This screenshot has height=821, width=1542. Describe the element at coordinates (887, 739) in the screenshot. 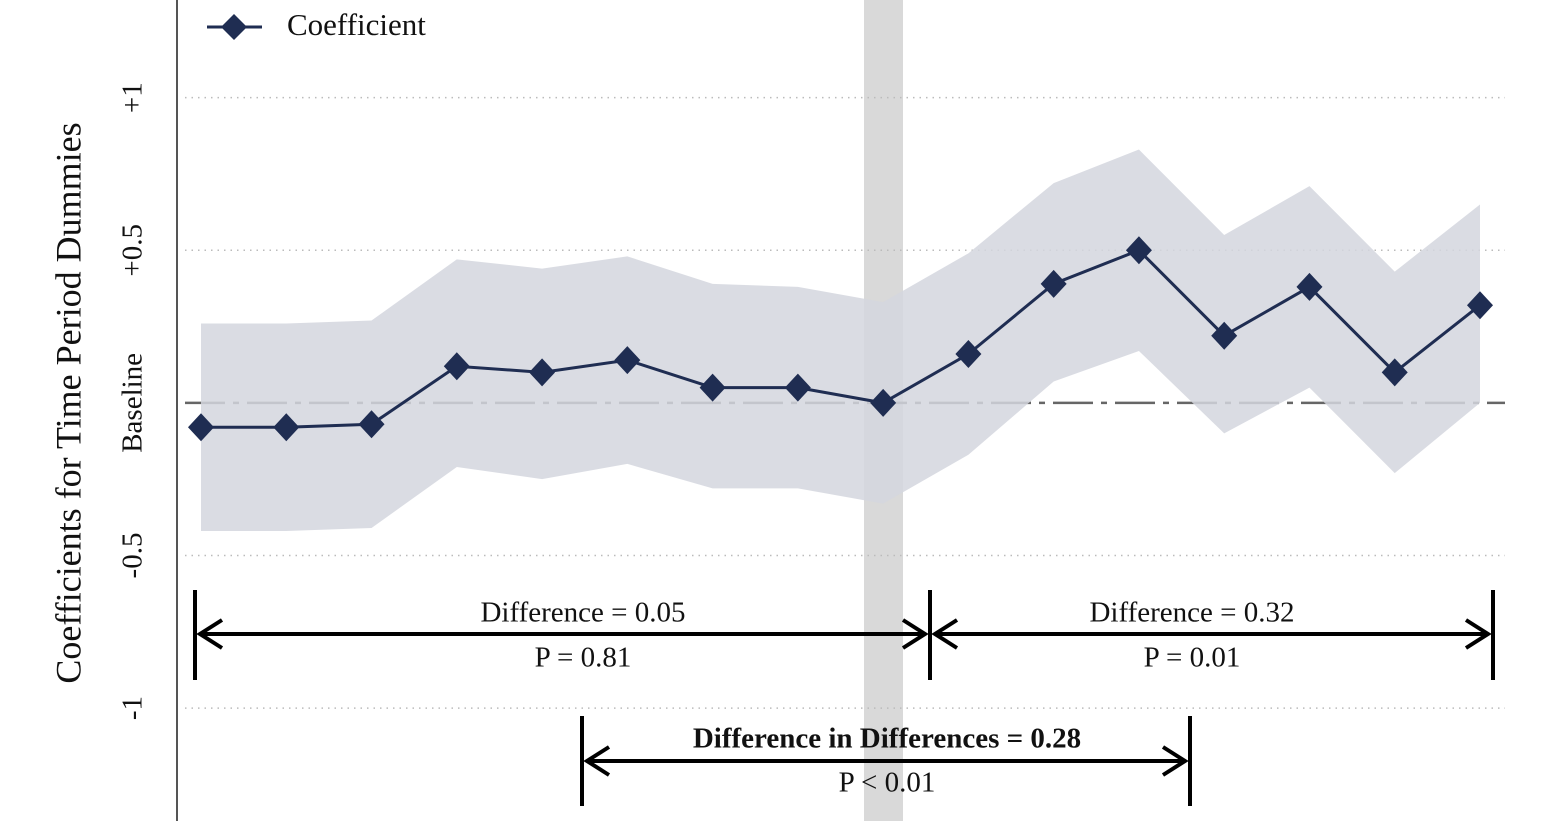

I see `annotation: Difference in Differences = 0.28` at that location.